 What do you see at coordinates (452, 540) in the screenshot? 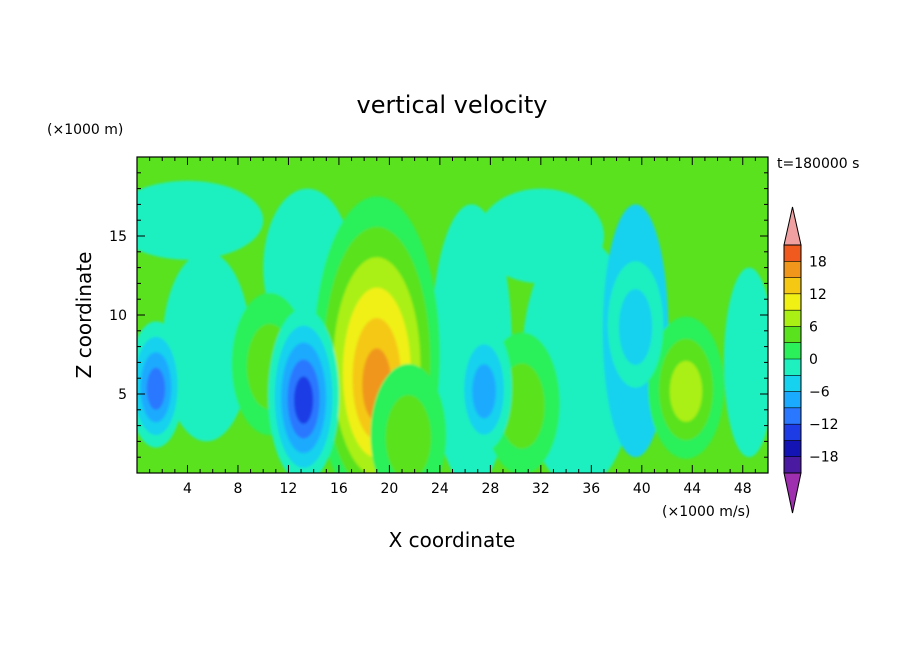
I see `x-axis-label: X coordinate` at bounding box center [452, 540].